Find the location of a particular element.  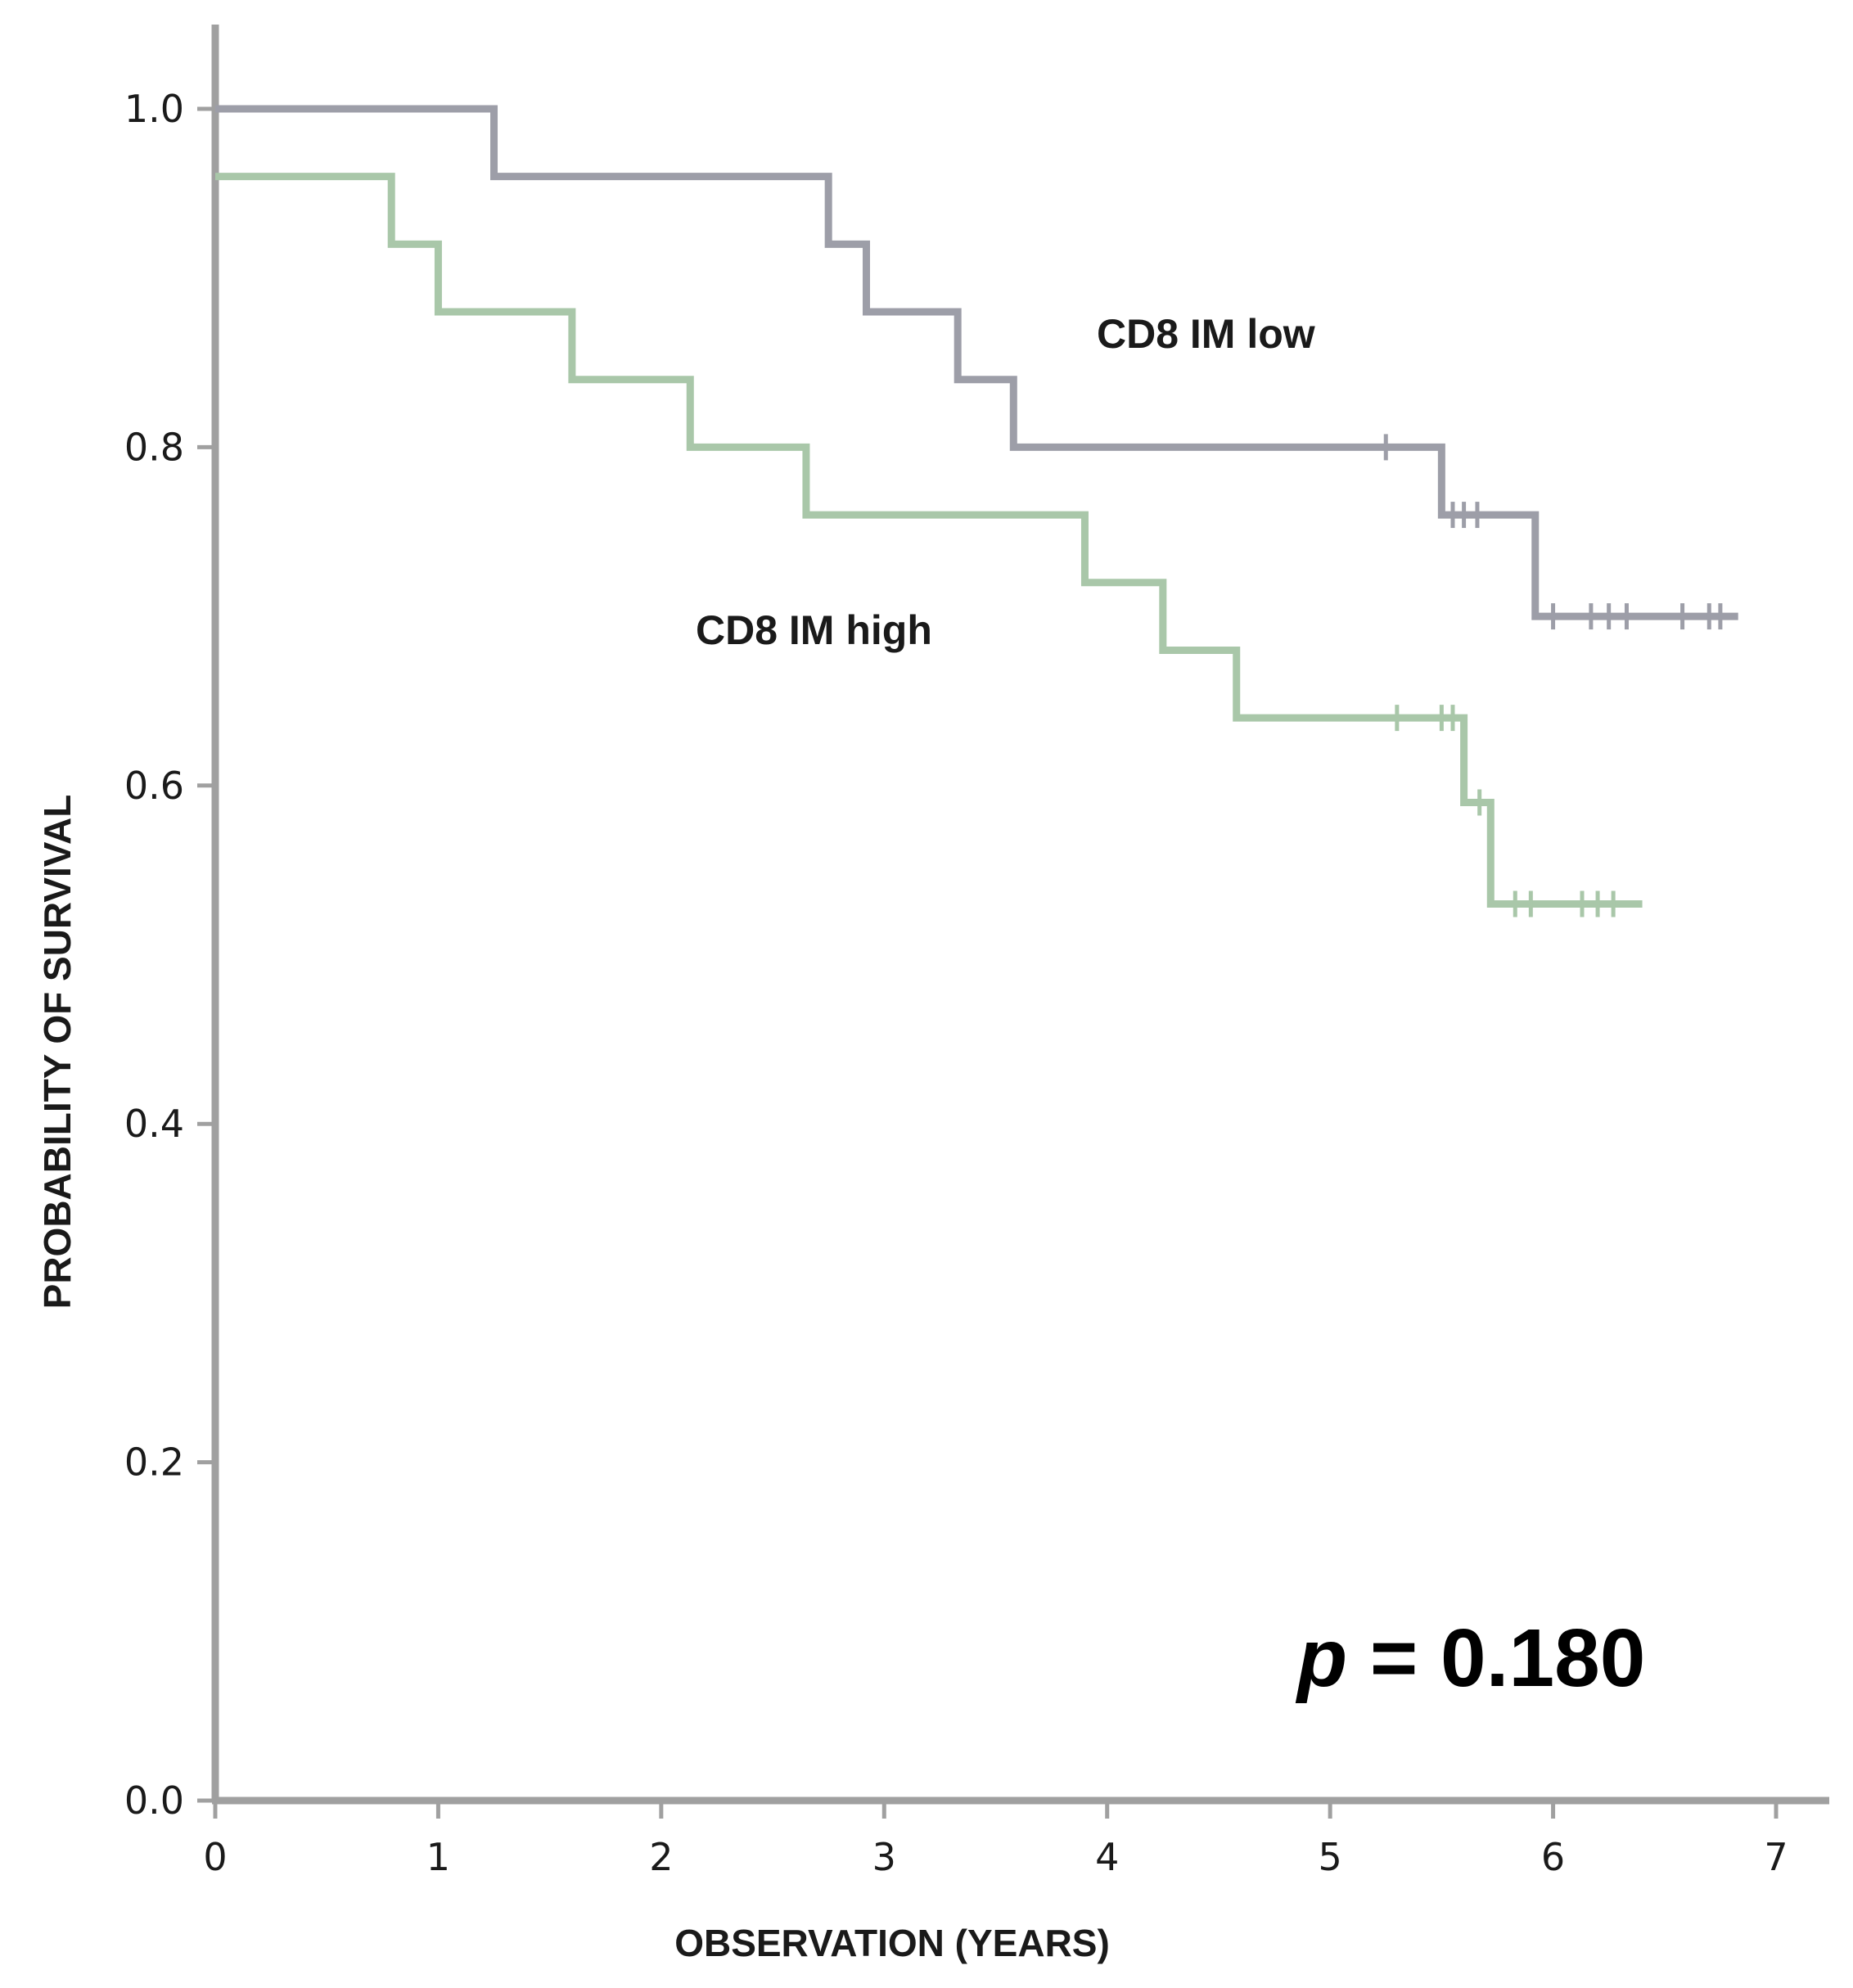

y-axis-title: PROBABILITY OF SURVIVAL is located at coordinates (58, 1052).